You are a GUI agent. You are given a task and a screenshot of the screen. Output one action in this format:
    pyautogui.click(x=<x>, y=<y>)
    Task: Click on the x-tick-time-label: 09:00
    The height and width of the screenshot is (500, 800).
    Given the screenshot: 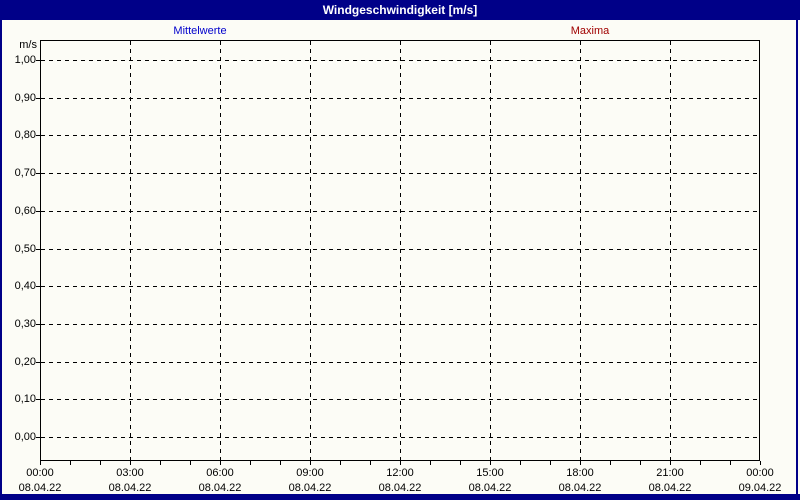 What is the action you would take?
    pyautogui.click(x=310, y=473)
    